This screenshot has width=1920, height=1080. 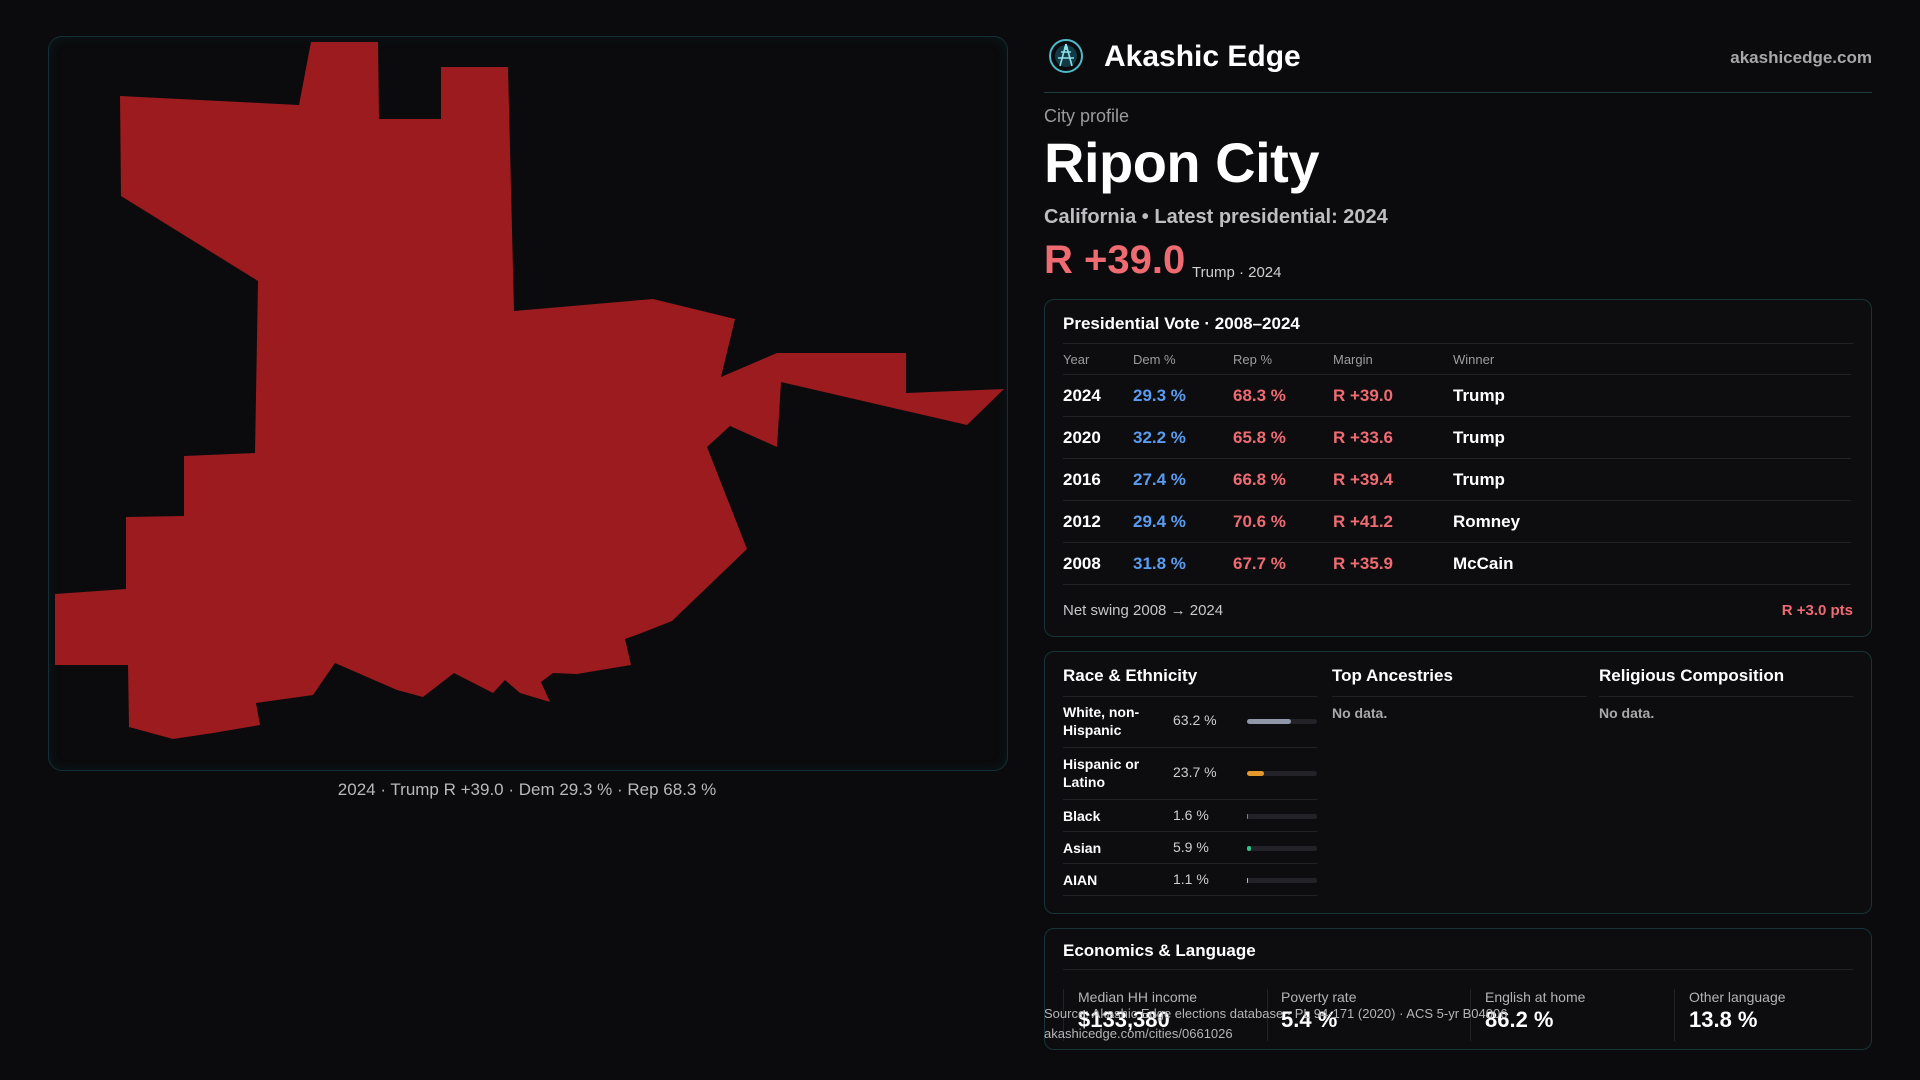 I want to click on top-ancestries-section: Top Ancestries No data., so click(x=1459, y=693).